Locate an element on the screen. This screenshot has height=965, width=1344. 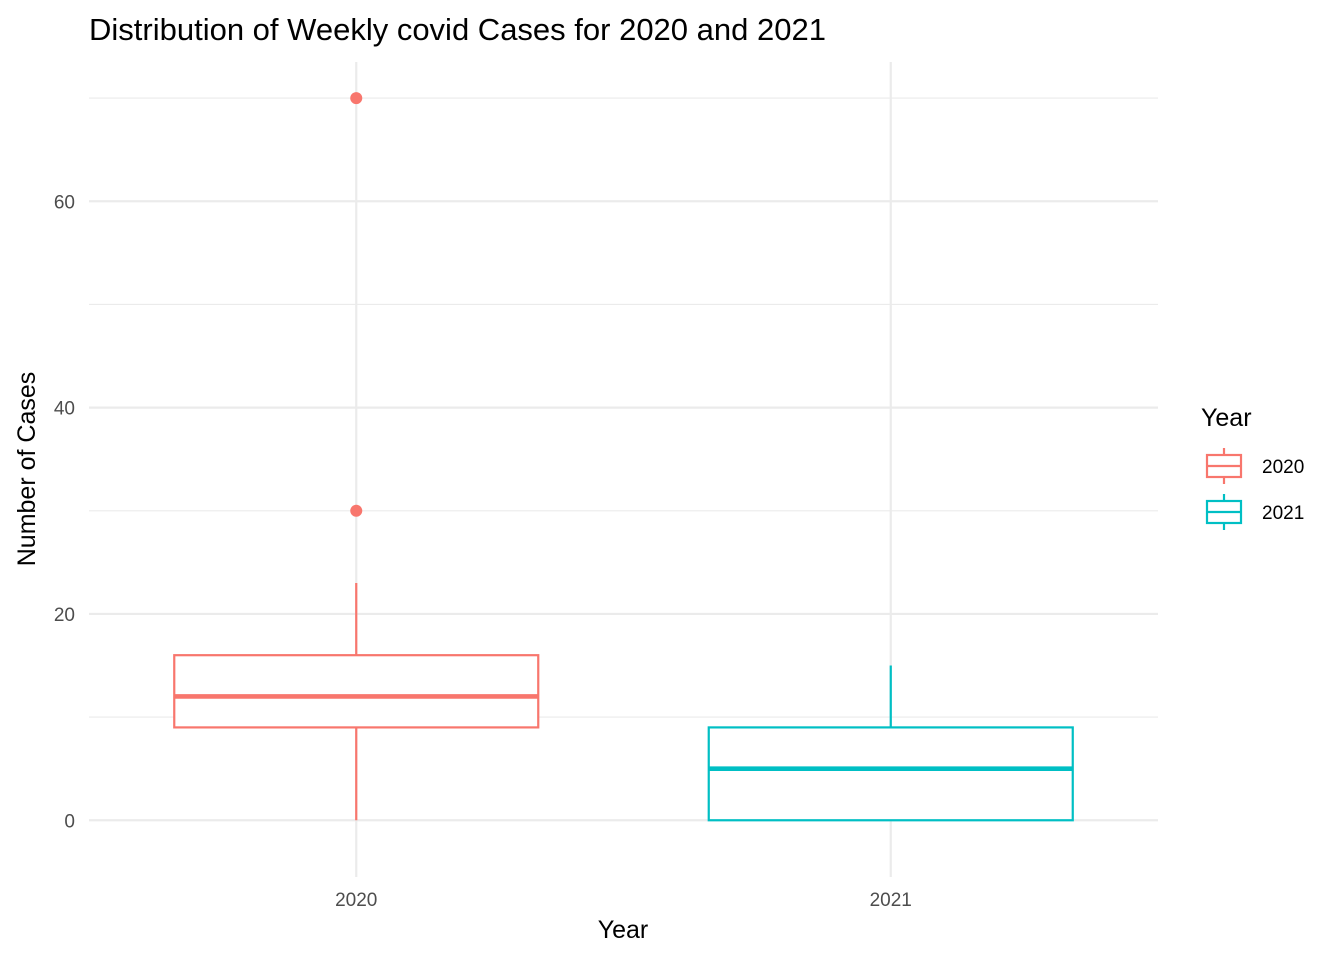
x-axis-ticks: 2020 2021 is located at coordinates (623, 900).